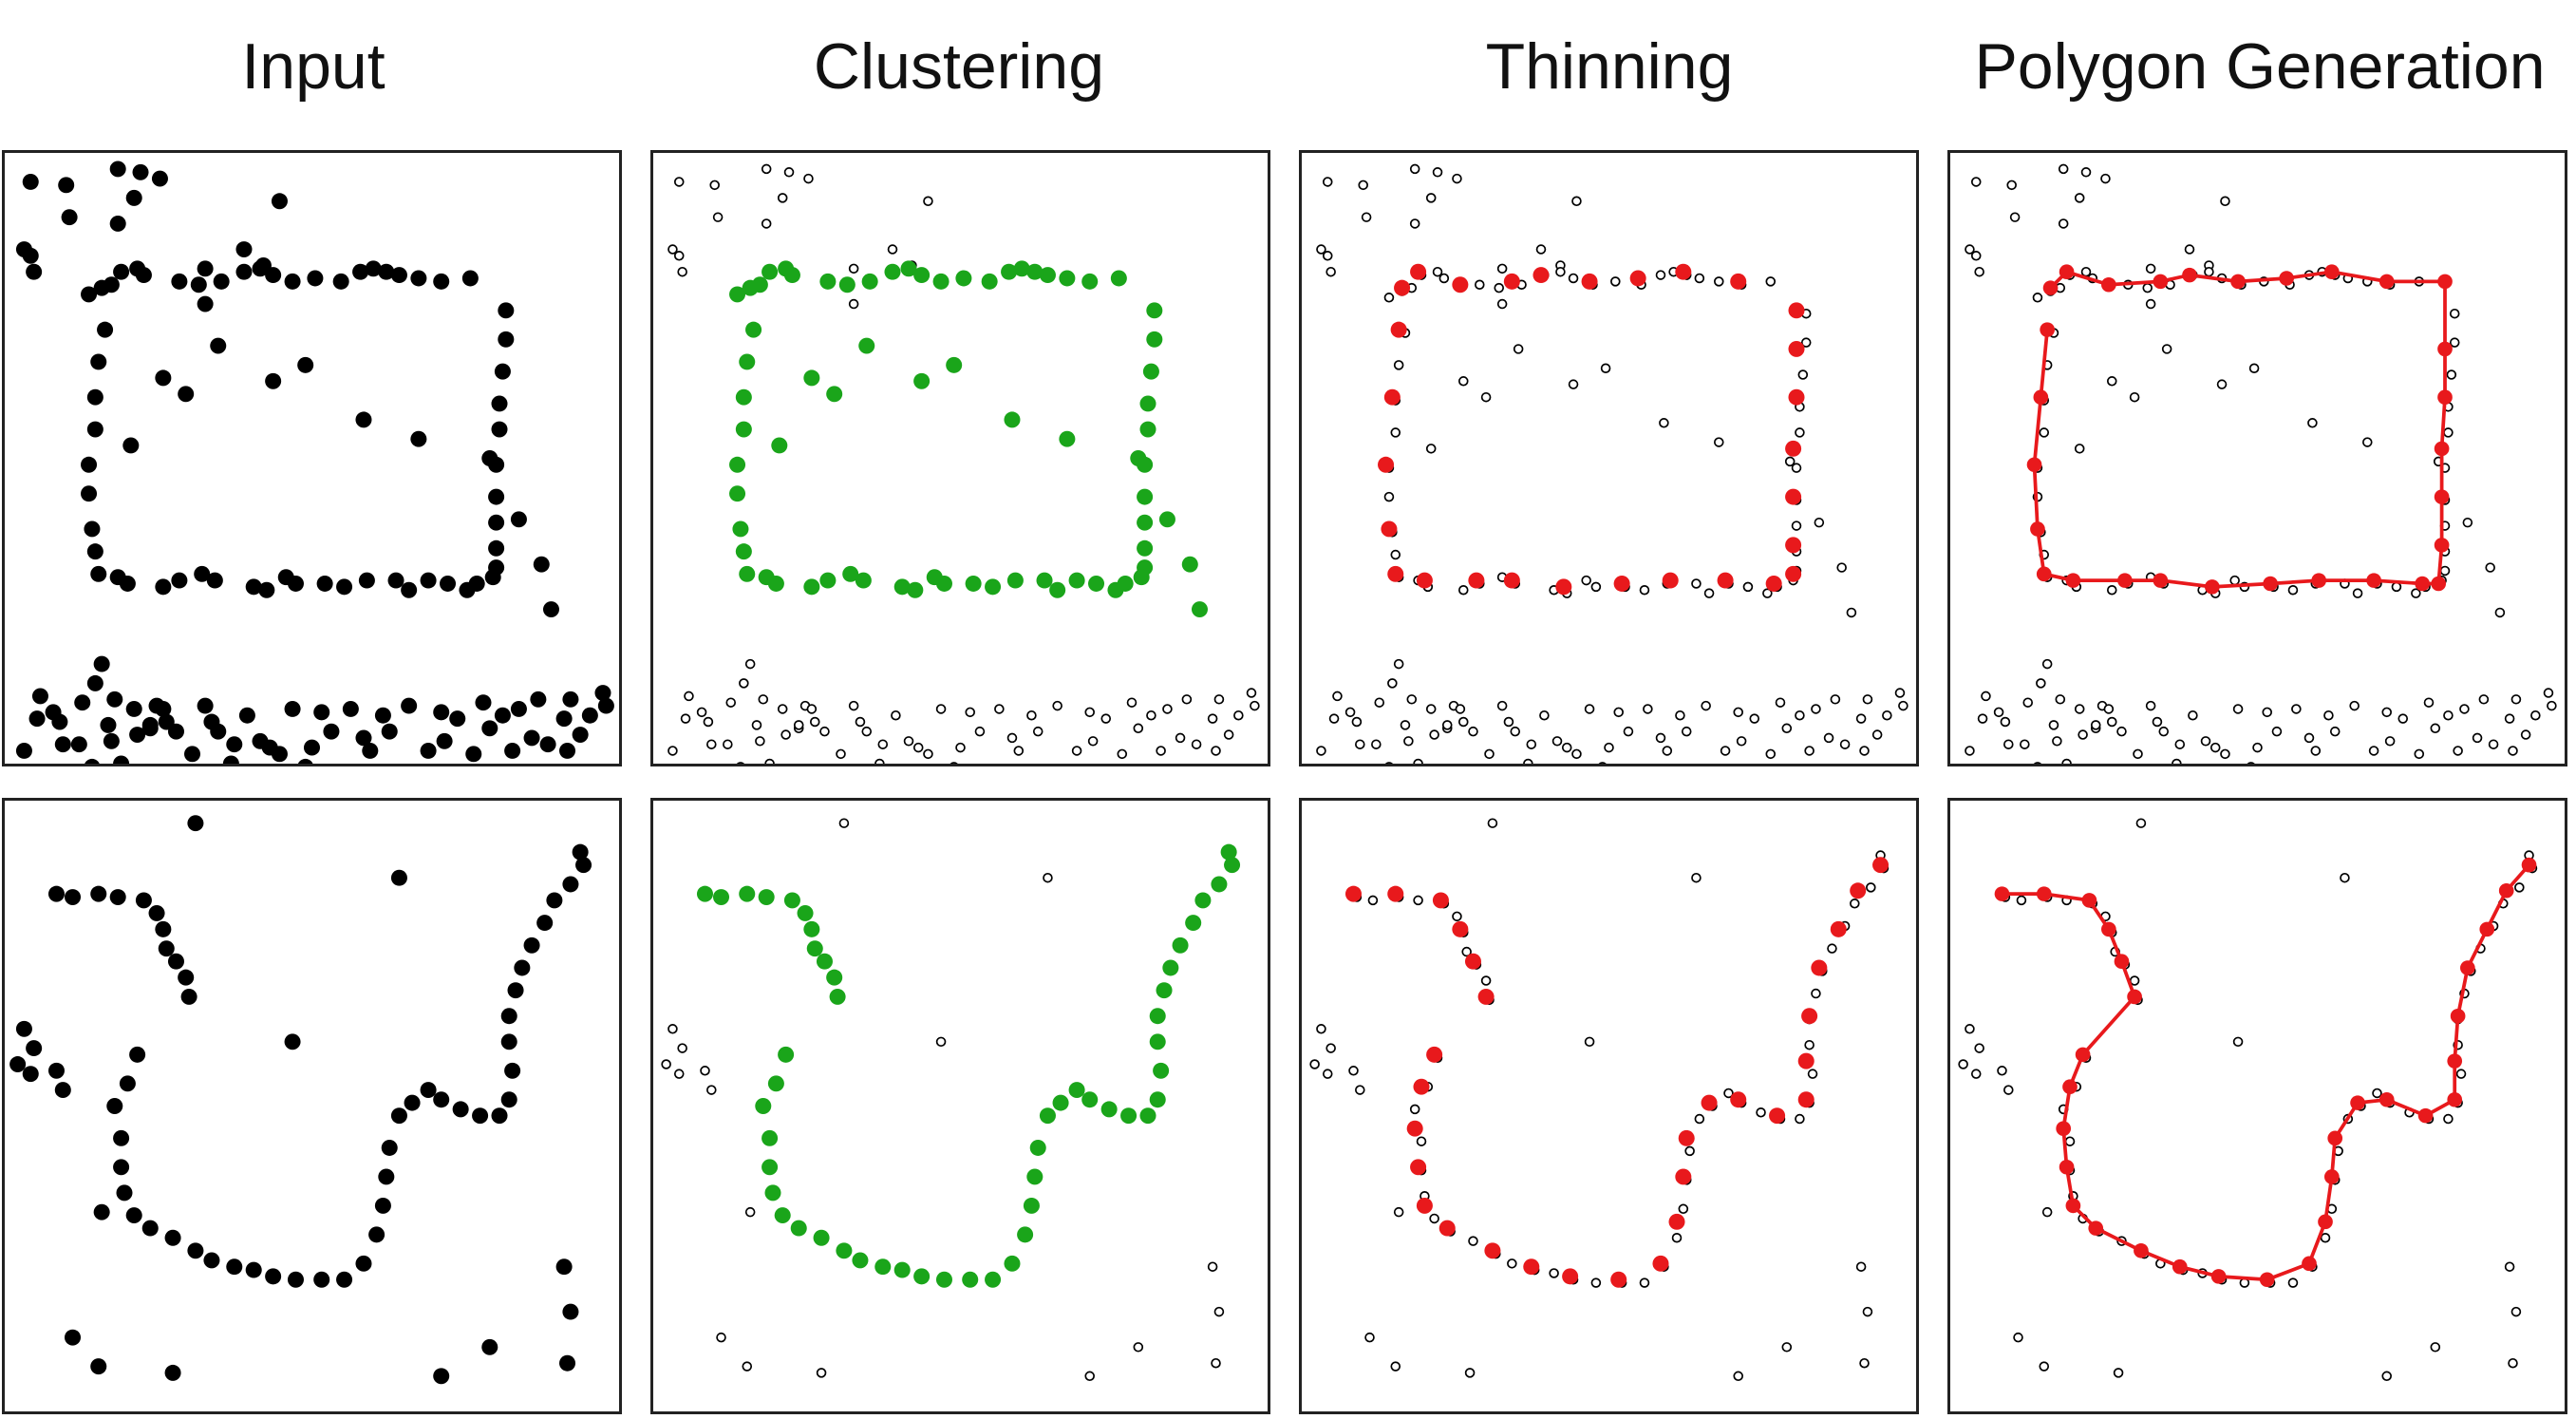 The image size is (2576, 1419). Describe the element at coordinates (960, 458) in the screenshot. I see `panel-rectangle-clustering` at that location.